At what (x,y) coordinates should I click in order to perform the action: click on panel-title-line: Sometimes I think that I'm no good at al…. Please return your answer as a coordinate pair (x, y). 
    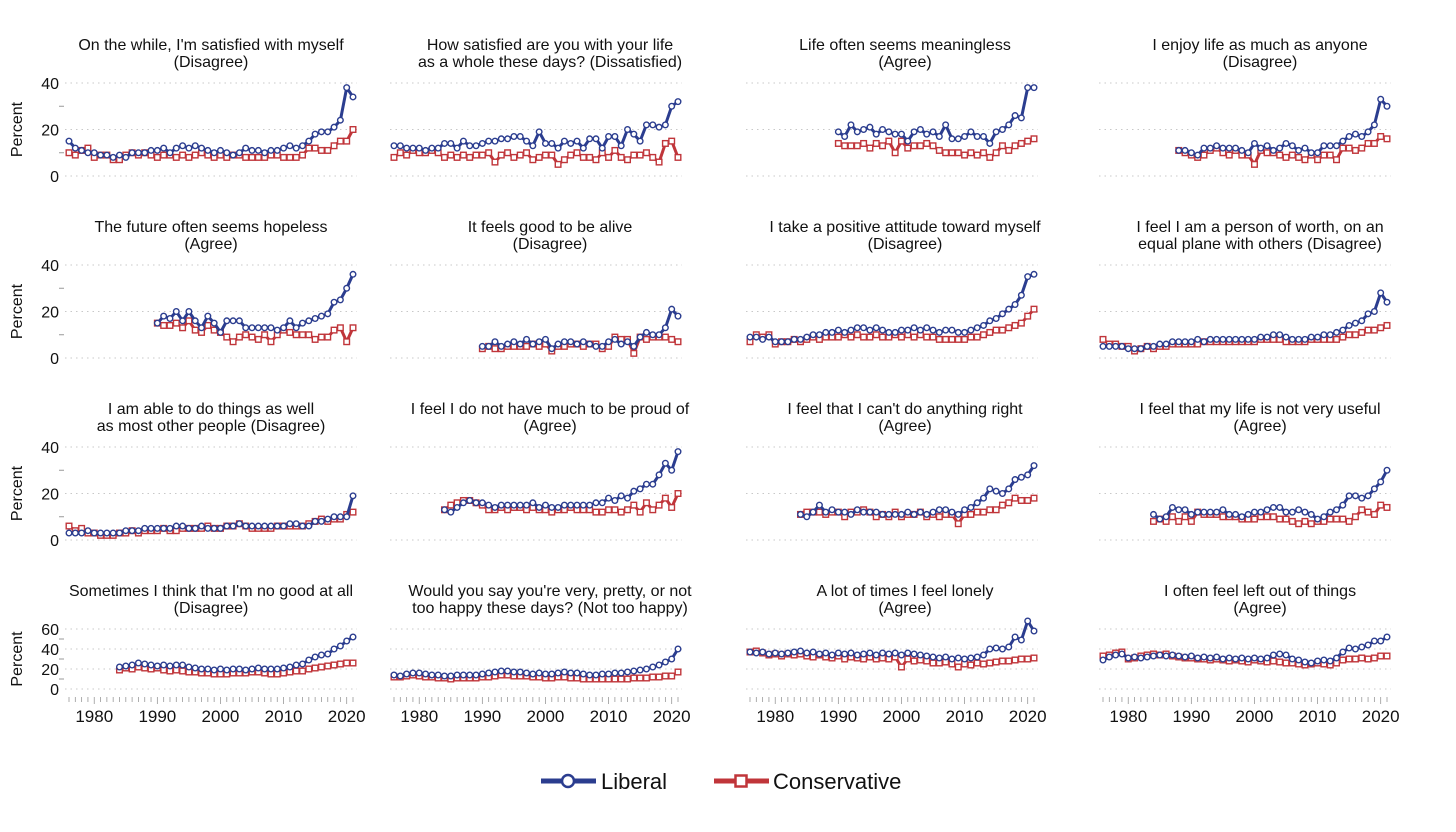
    Looking at the image, I should click on (211, 591).